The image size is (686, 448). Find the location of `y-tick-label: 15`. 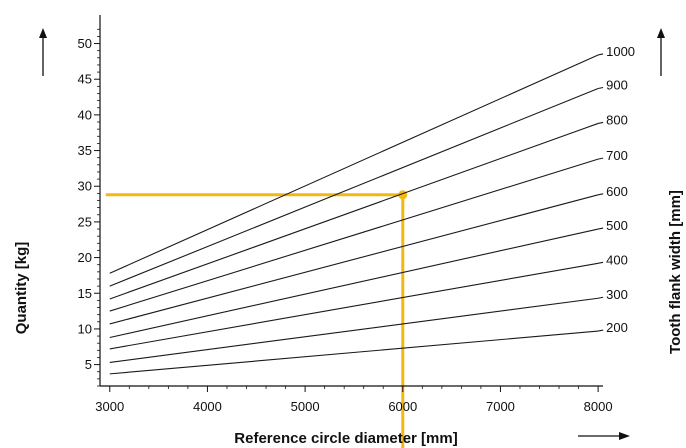

y-tick-label: 15 is located at coordinates (85, 293).